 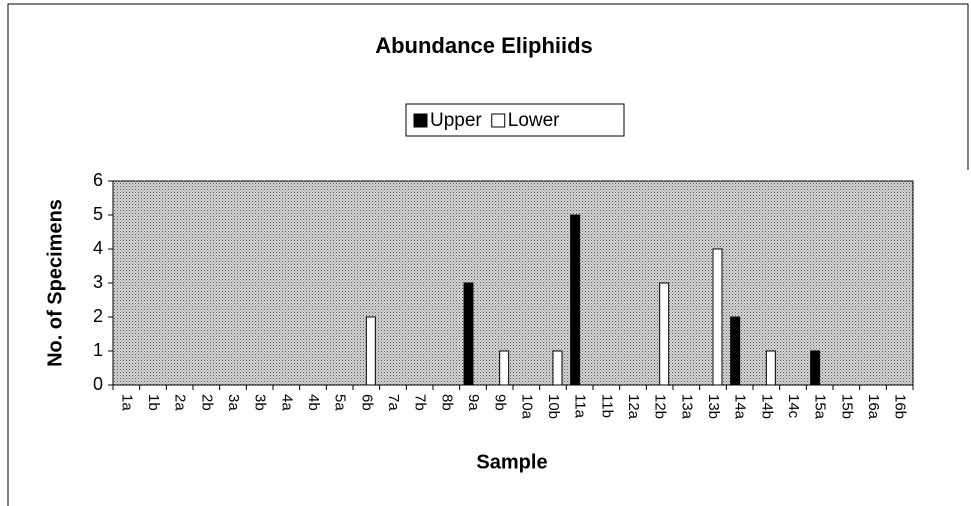 What do you see at coordinates (313, 402) in the screenshot?
I see `x-tick-label: 4b` at bounding box center [313, 402].